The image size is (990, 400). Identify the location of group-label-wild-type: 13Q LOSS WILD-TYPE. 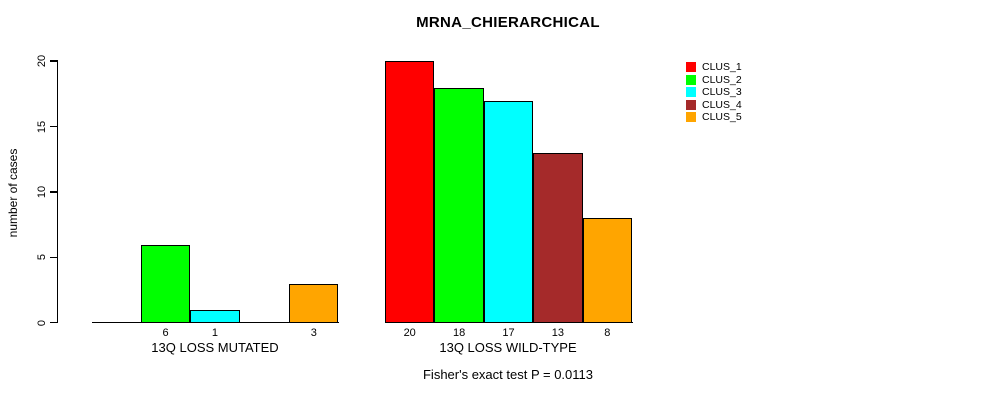
(508, 347).